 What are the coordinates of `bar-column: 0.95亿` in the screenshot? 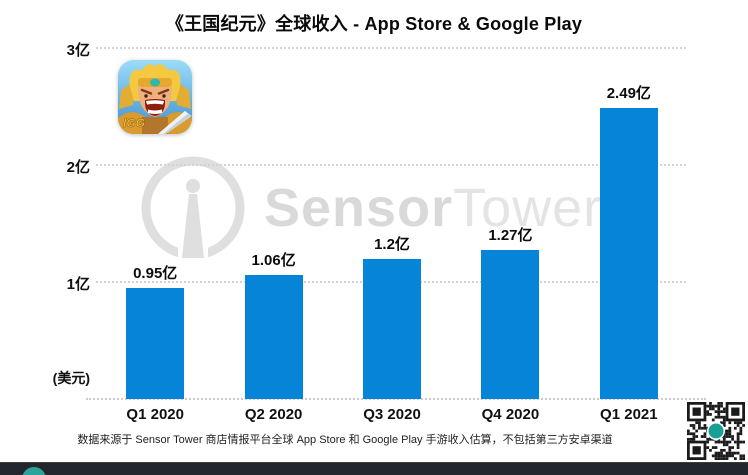 It's located at (155, 199).